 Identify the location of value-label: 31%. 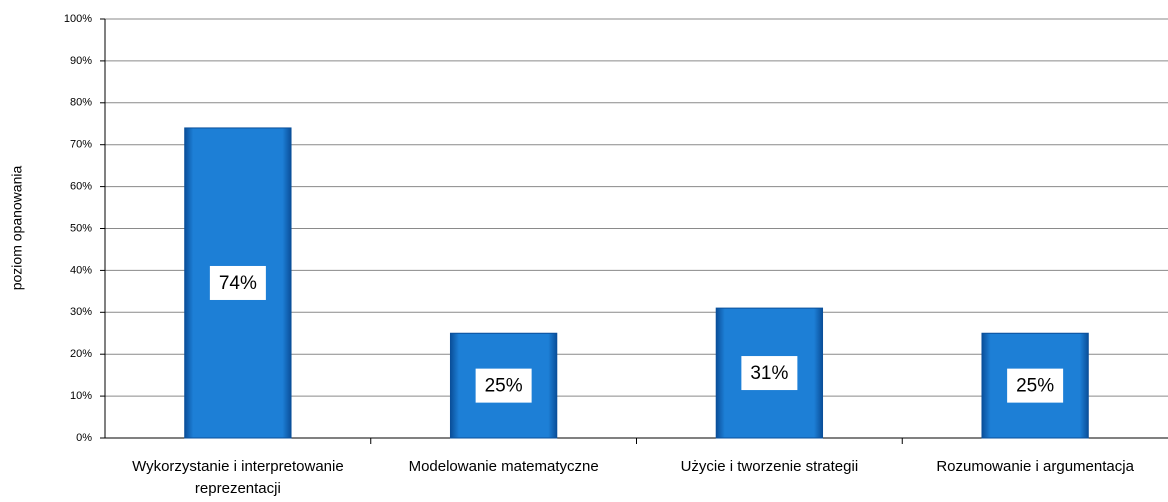
(769, 373).